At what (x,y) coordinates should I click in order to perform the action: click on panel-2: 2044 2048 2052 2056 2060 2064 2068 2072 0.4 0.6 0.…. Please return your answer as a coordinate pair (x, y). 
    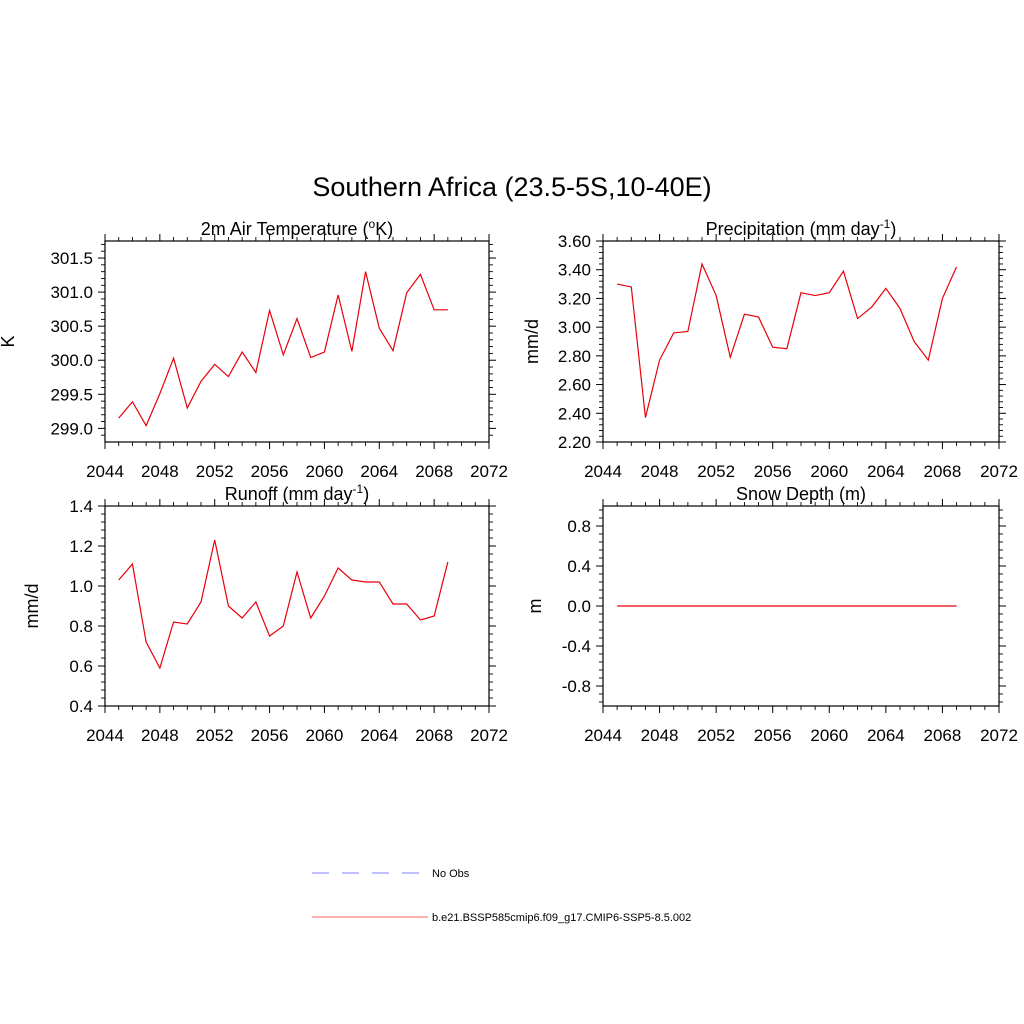
    Looking at the image, I should click on (265, 613).